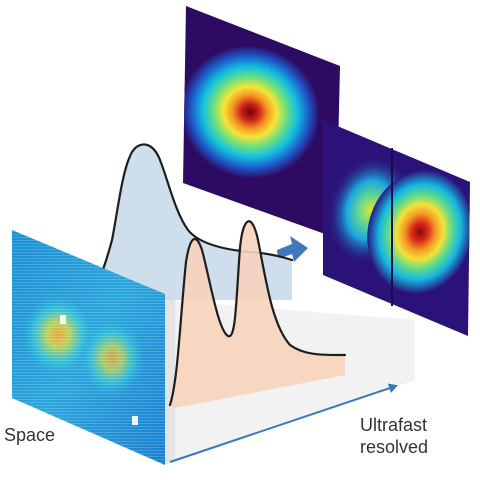 This screenshot has width=480, height=480. I want to click on box-side-plane, so click(170, 379).